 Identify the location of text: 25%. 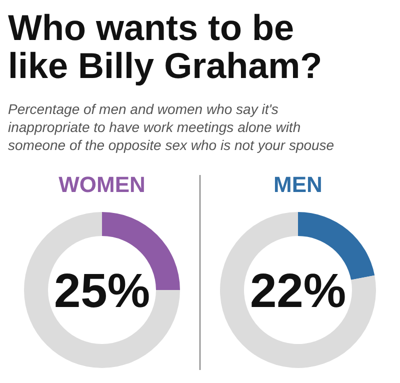
(102, 291).